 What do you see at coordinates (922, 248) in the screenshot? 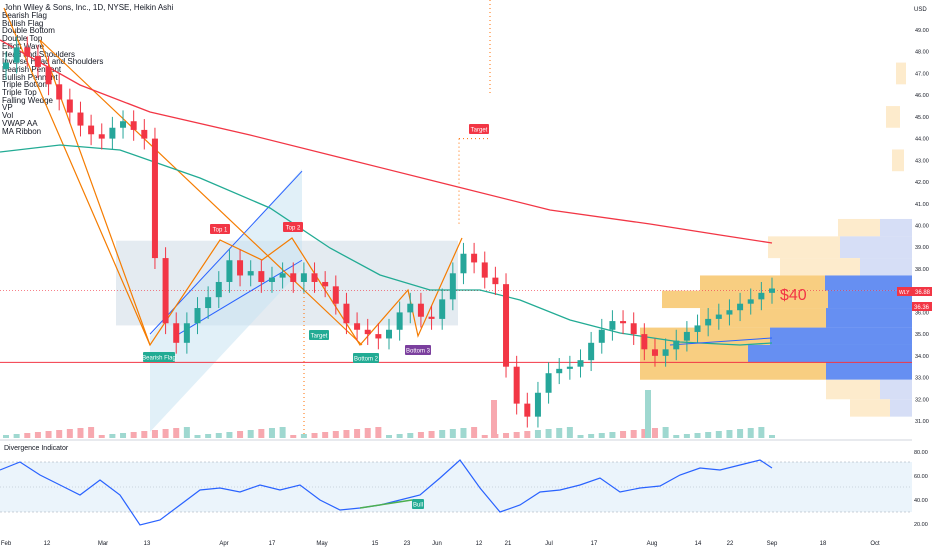
I see `y-tick: 39.00` at bounding box center [922, 248].